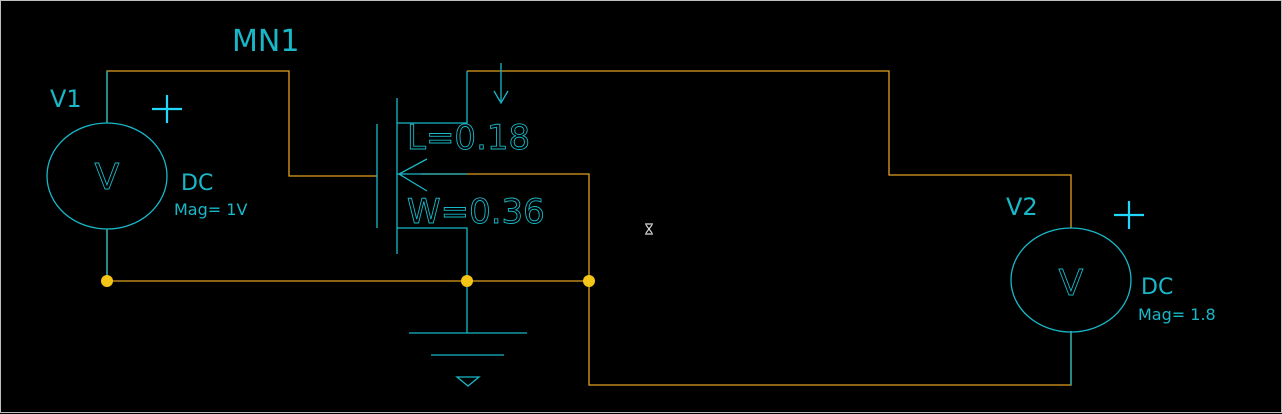 Image resolution: width=1282 pixels, height=414 pixels. Describe the element at coordinates (1071, 283) in the screenshot. I see `v2-symbol: V` at that location.